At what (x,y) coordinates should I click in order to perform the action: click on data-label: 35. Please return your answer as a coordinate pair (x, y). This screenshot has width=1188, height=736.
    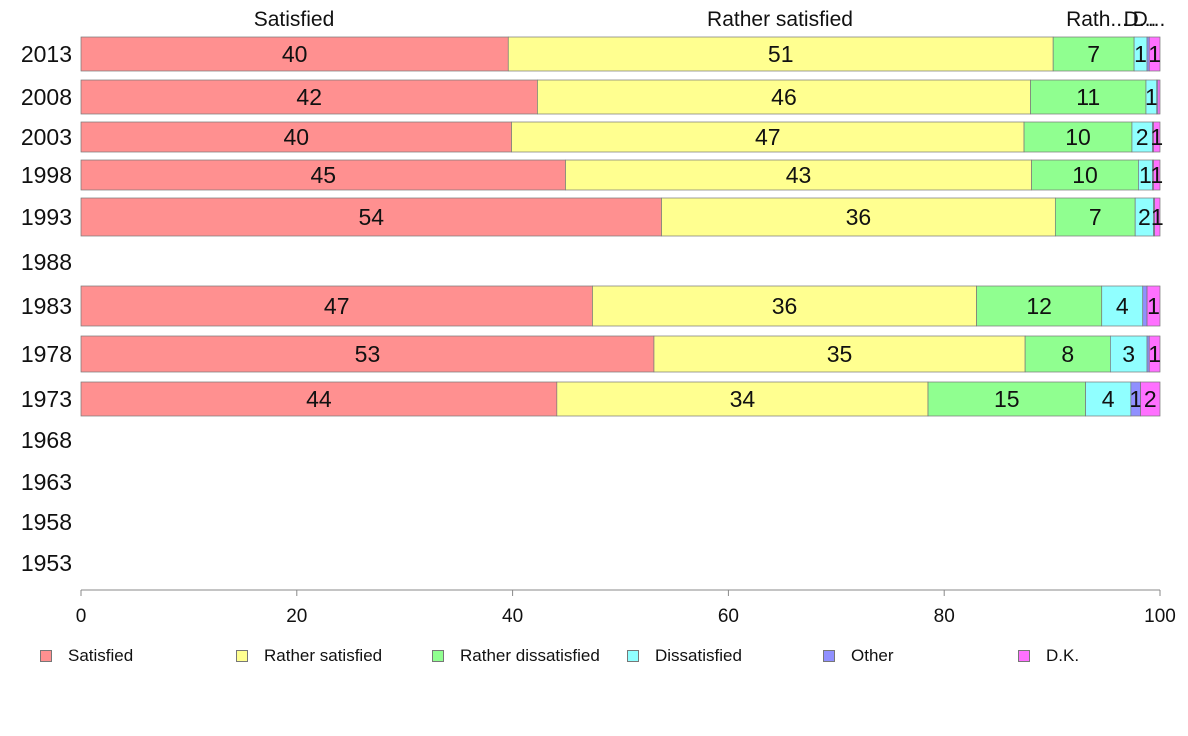
    Looking at the image, I should click on (840, 354).